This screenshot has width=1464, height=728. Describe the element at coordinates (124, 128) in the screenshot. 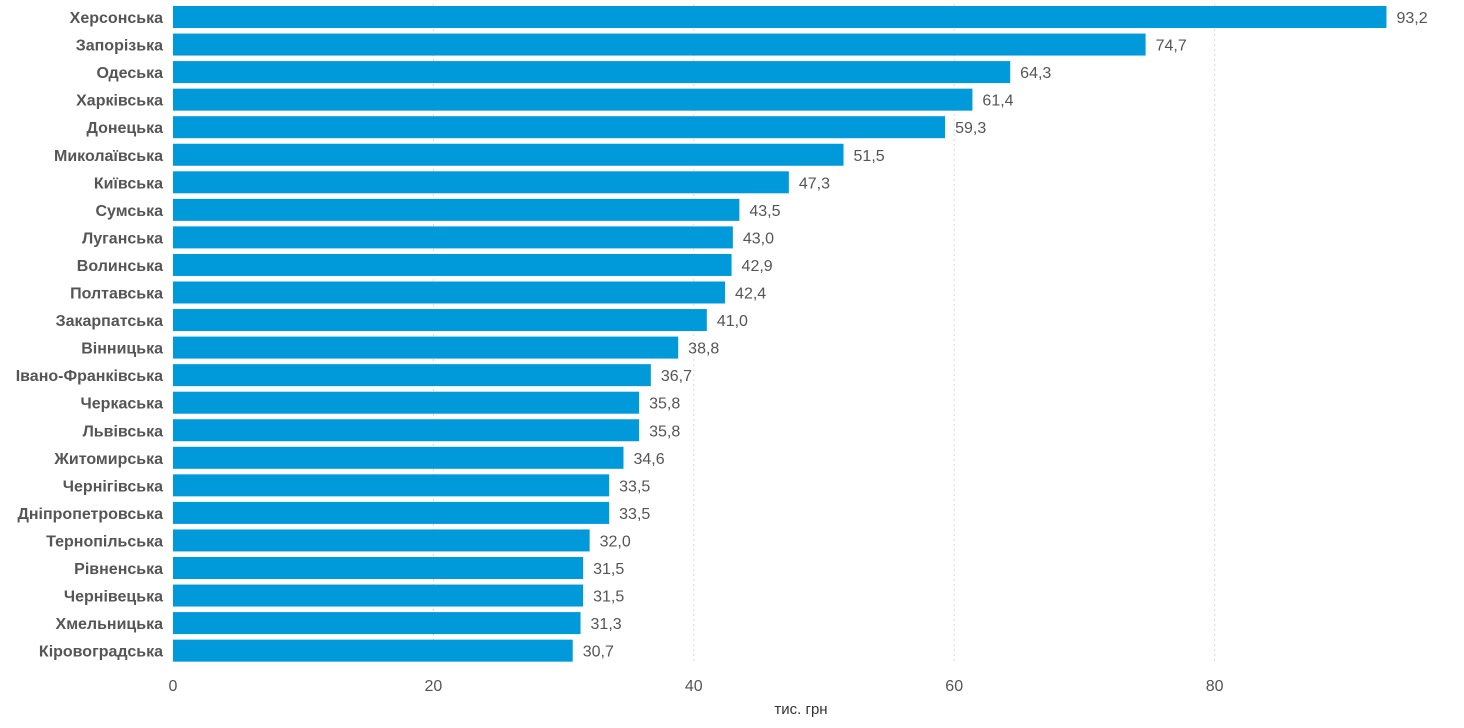

I see `category-label: Донецька` at that location.